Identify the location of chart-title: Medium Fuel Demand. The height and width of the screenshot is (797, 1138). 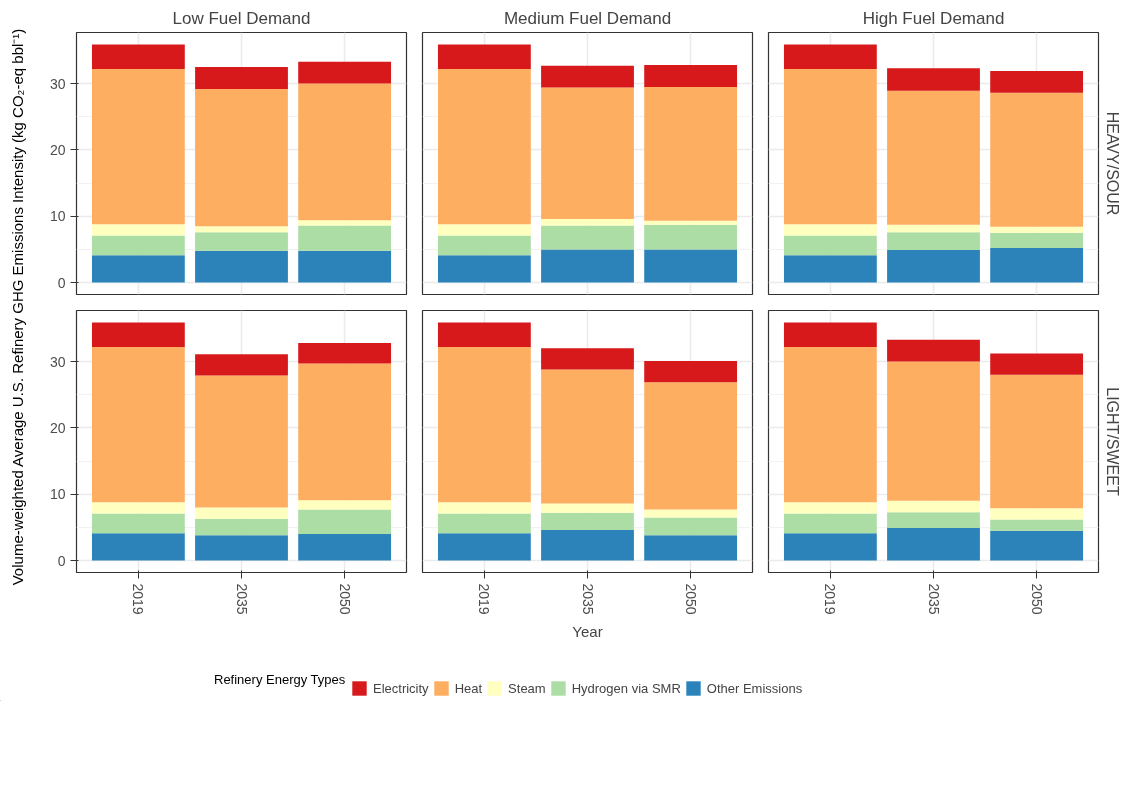
(587, 18).